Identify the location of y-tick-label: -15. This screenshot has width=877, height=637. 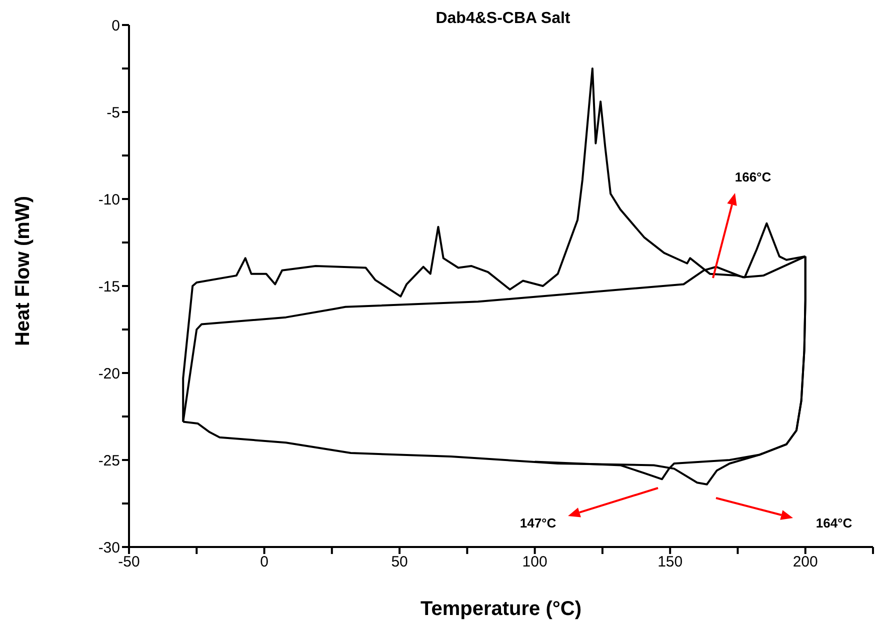
(109, 287).